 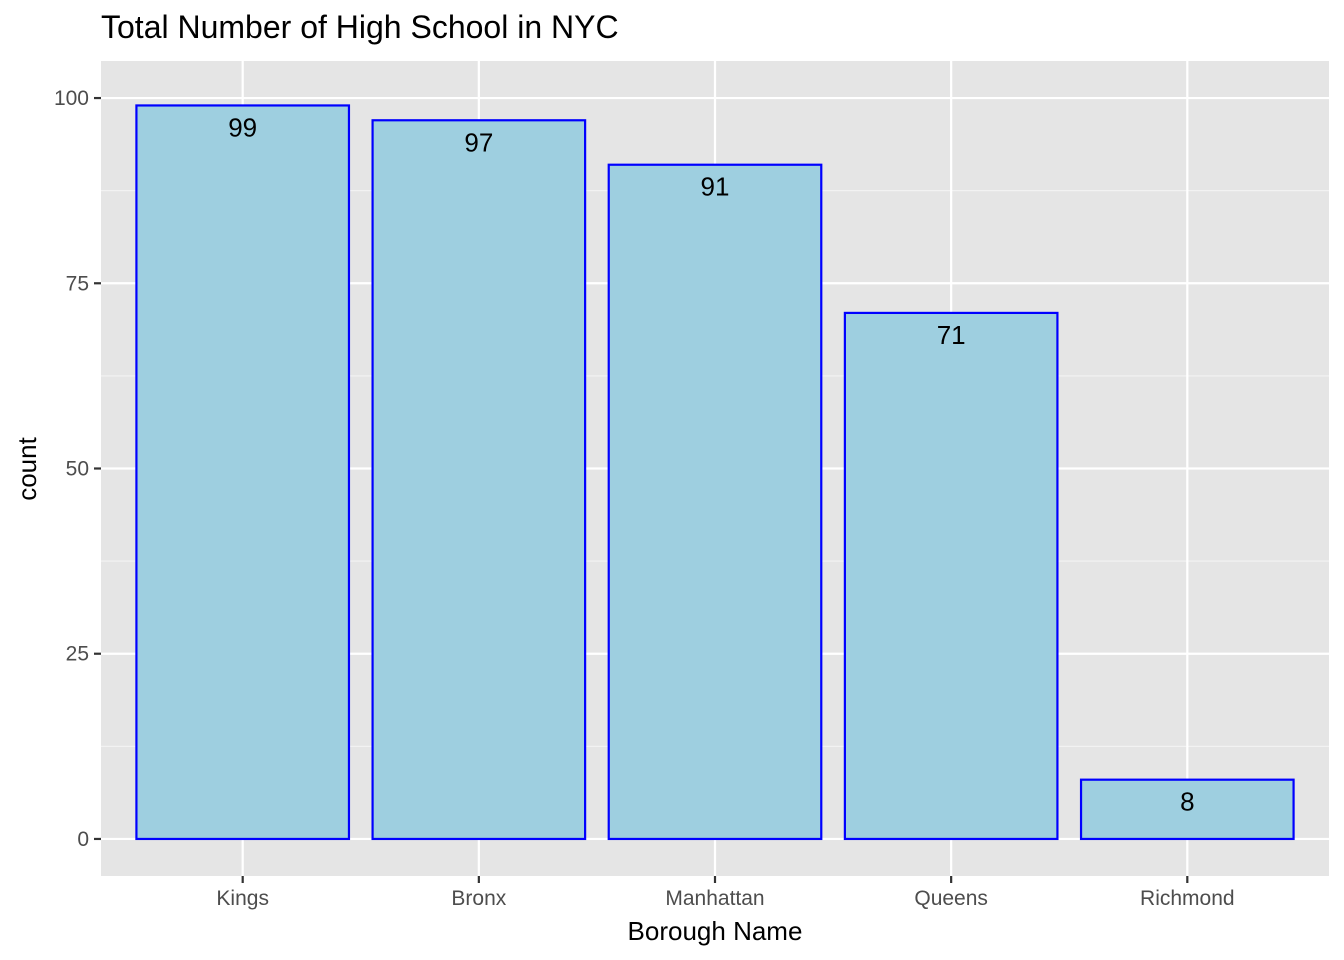 What do you see at coordinates (77, 283) in the screenshot?
I see `y-tick-label: 75` at bounding box center [77, 283].